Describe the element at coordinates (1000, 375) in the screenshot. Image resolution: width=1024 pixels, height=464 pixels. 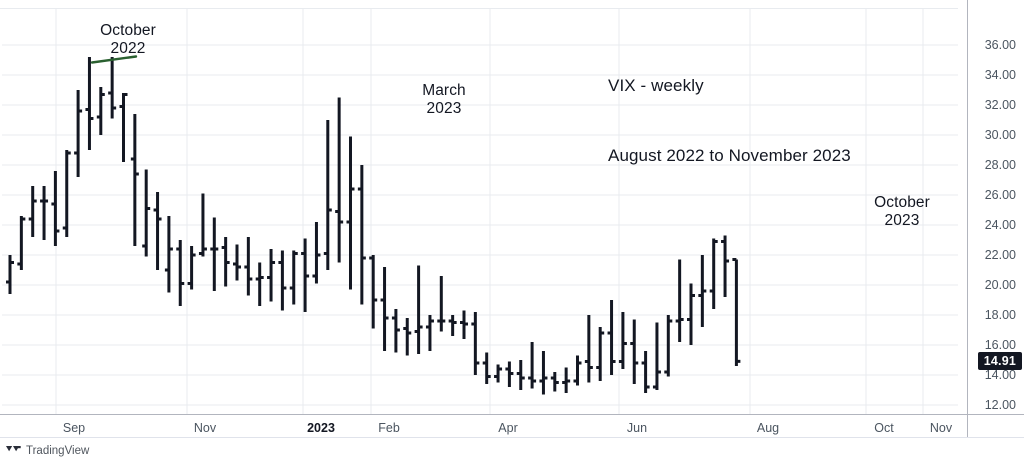
I see `y-axis-tick-14-00: 14.00` at that location.